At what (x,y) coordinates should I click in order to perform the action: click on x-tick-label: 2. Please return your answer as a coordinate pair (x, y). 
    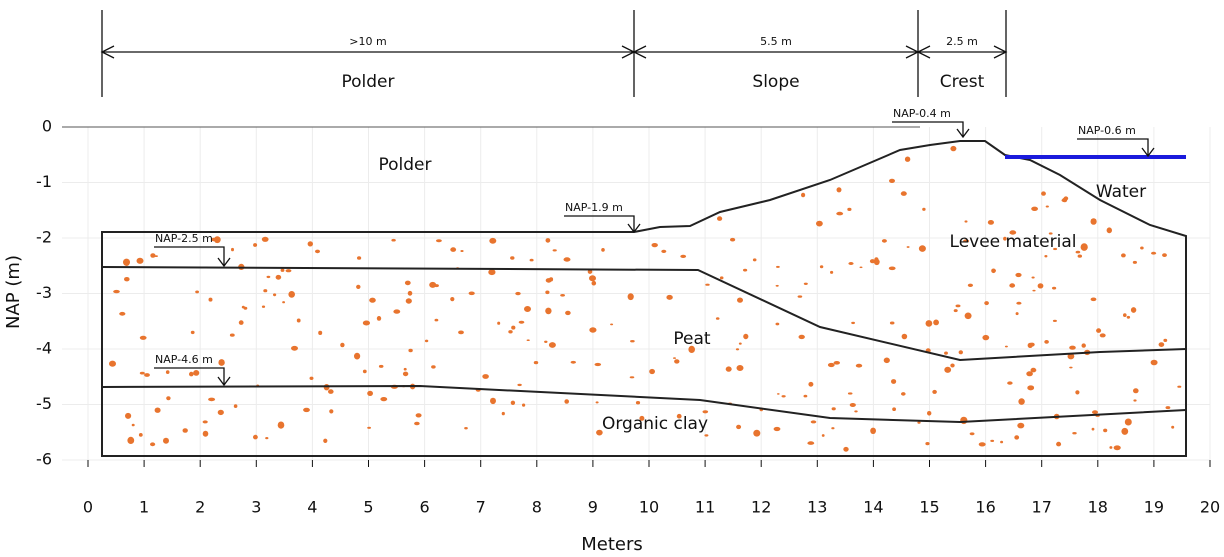
    Looking at the image, I should click on (200, 507).